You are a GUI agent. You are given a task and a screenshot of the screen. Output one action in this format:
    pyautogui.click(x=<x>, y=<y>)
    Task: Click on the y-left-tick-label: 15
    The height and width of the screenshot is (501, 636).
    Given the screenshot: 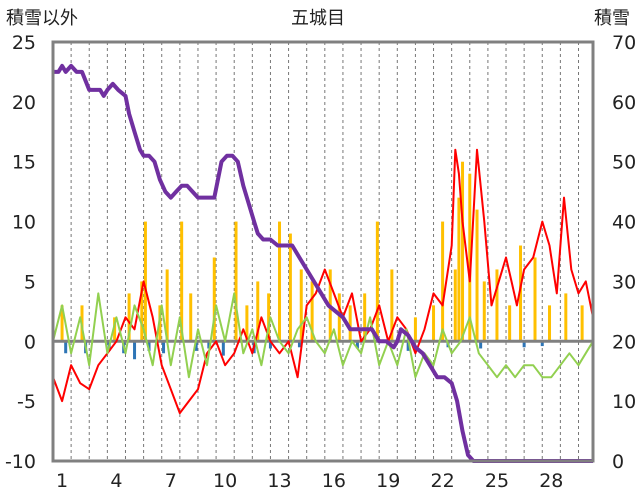 What is the action you would take?
    pyautogui.click(x=24, y=163)
    